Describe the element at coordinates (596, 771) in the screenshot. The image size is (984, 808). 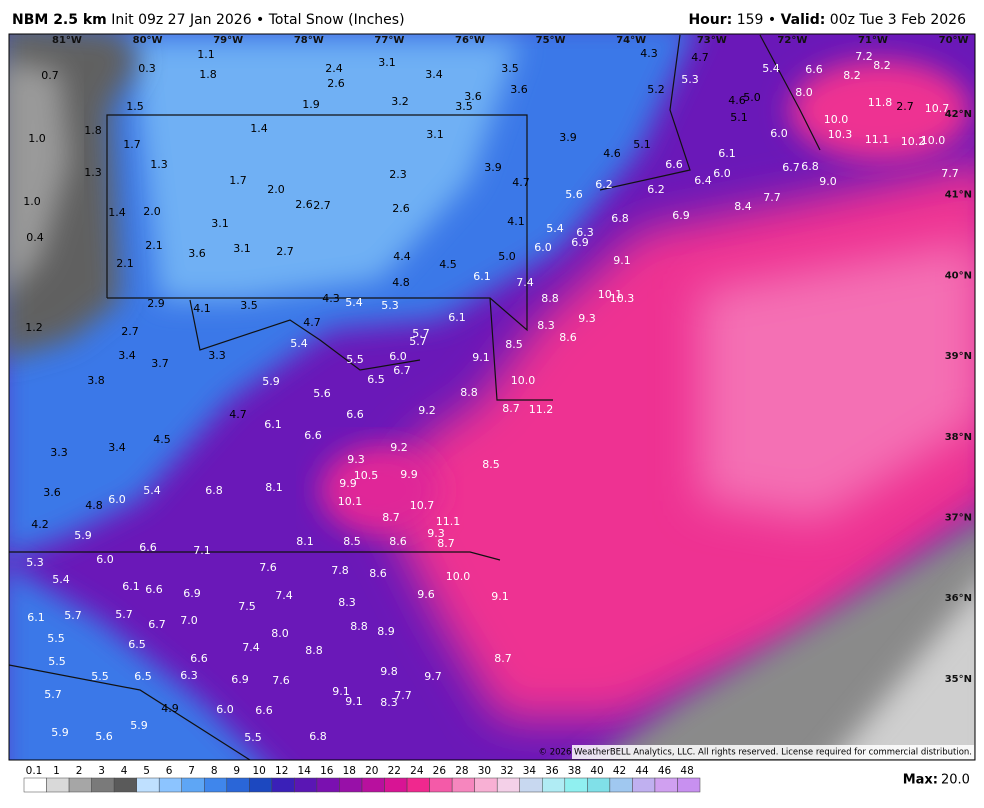
I see `colorbar-label: 40` at that location.